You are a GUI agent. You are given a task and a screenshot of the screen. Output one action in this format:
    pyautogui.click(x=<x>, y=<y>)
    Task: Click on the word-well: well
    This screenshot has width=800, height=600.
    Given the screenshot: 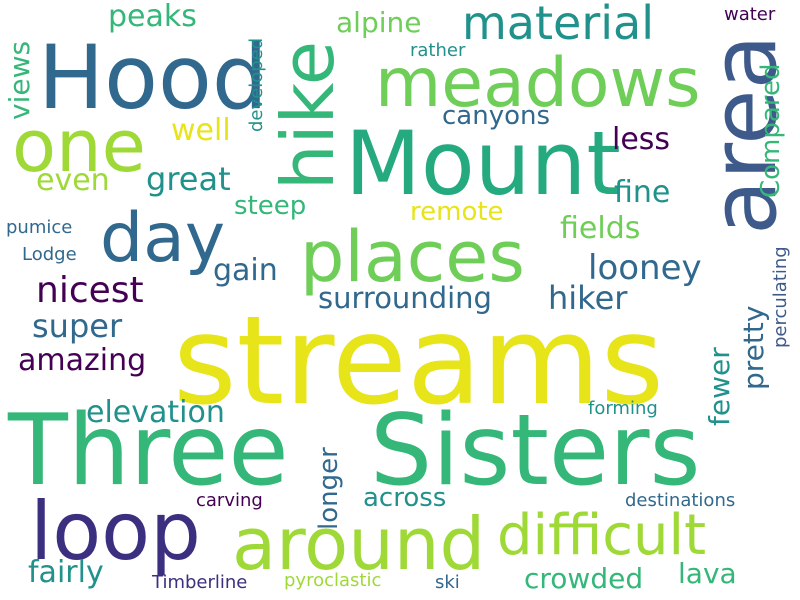 What is the action you would take?
    pyautogui.click(x=201, y=130)
    